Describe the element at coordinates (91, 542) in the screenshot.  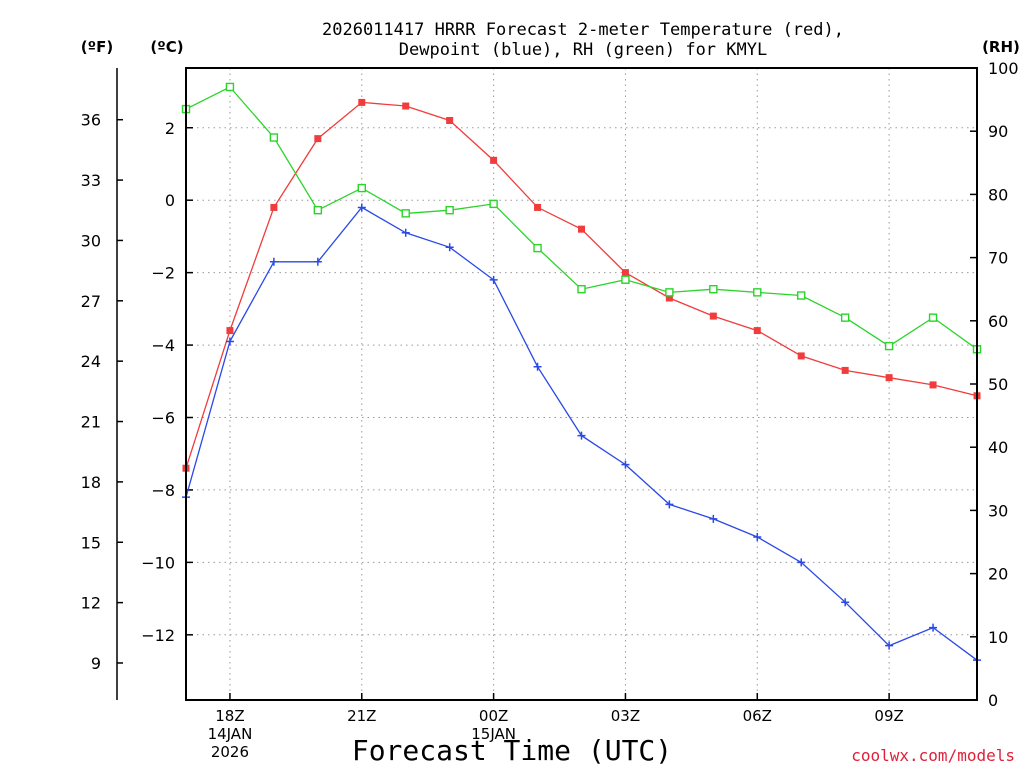
I see `fahrenheit-tick-label: 15` at that location.